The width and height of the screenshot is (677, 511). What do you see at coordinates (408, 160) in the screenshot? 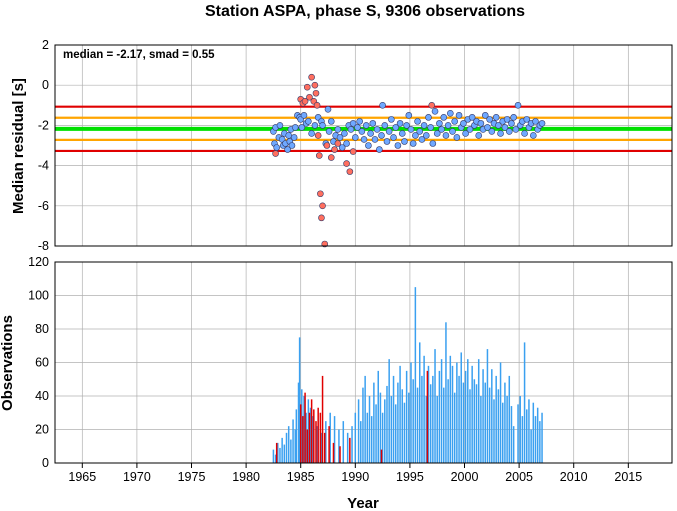
I see `residual-points` at bounding box center [408, 160].